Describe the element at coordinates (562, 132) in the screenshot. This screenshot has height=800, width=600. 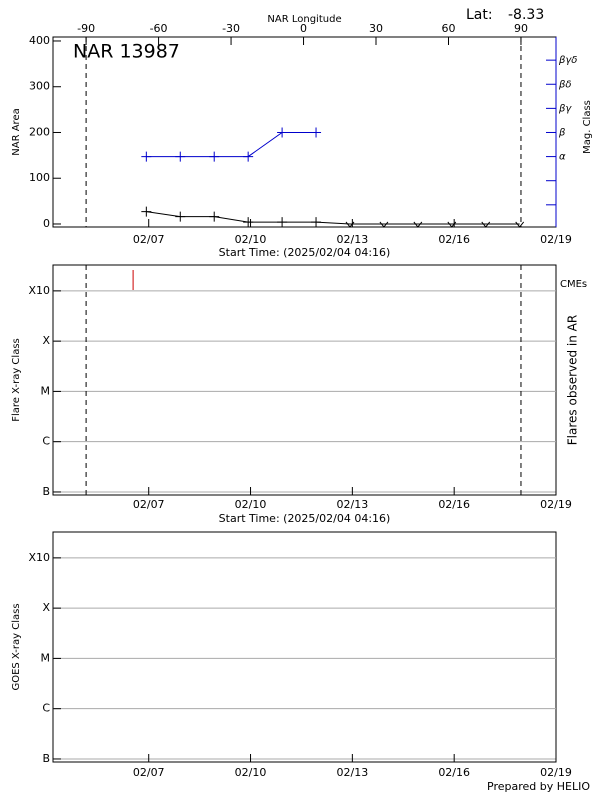
I see `y2-tick-label: β` at that location.